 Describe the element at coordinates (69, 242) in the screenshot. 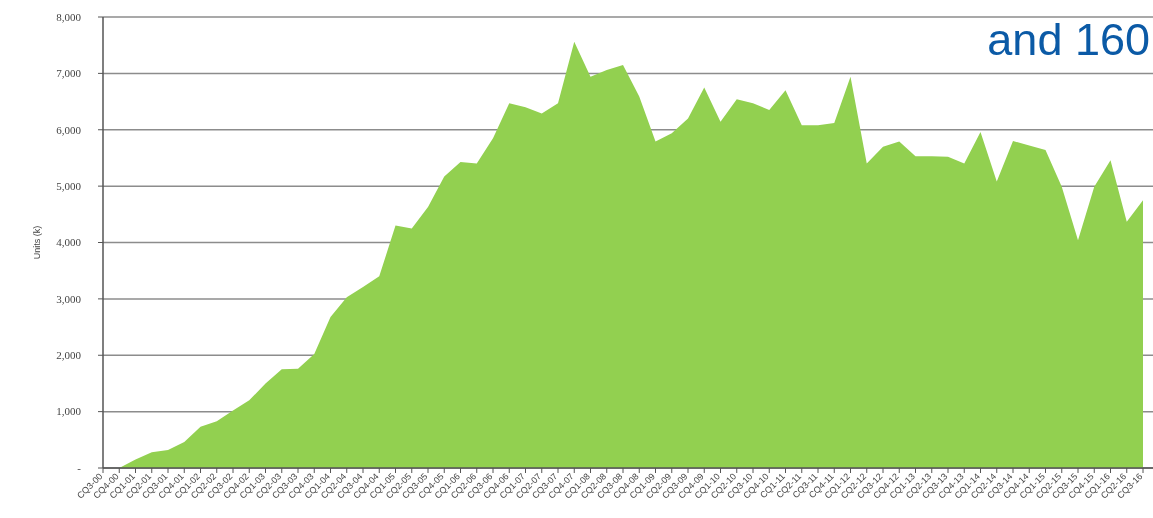

I see `y-tick-label: 4,000` at that location.